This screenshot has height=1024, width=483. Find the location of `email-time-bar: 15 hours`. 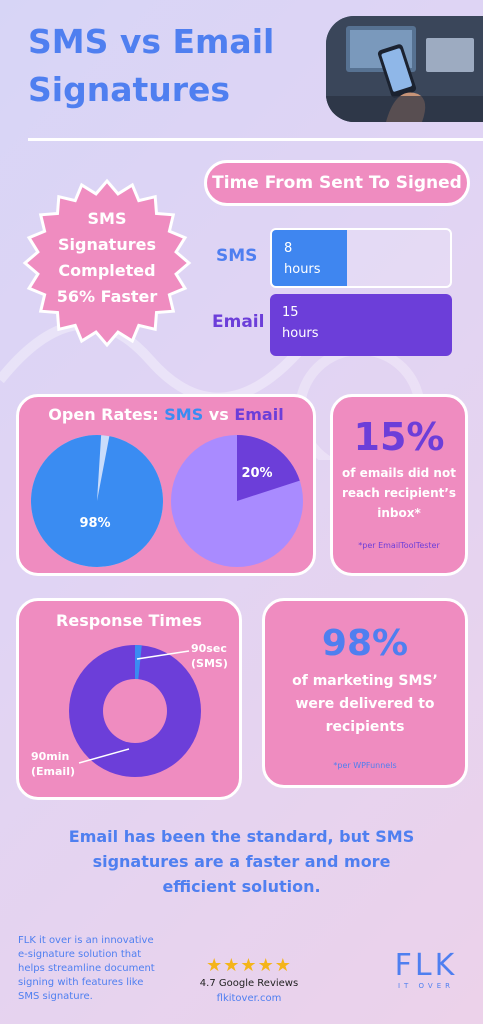

email-time-bar: 15 hours is located at coordinates (361, 325).